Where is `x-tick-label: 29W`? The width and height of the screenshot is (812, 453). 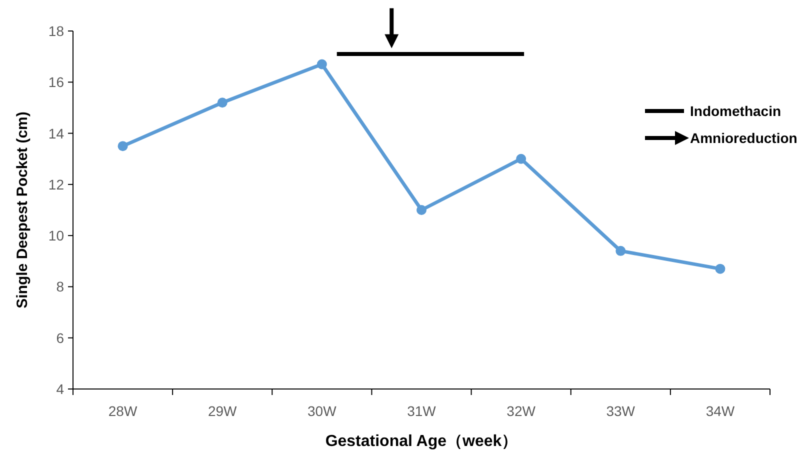
x-tick-label: 29W is located at coordinates (223, 411).